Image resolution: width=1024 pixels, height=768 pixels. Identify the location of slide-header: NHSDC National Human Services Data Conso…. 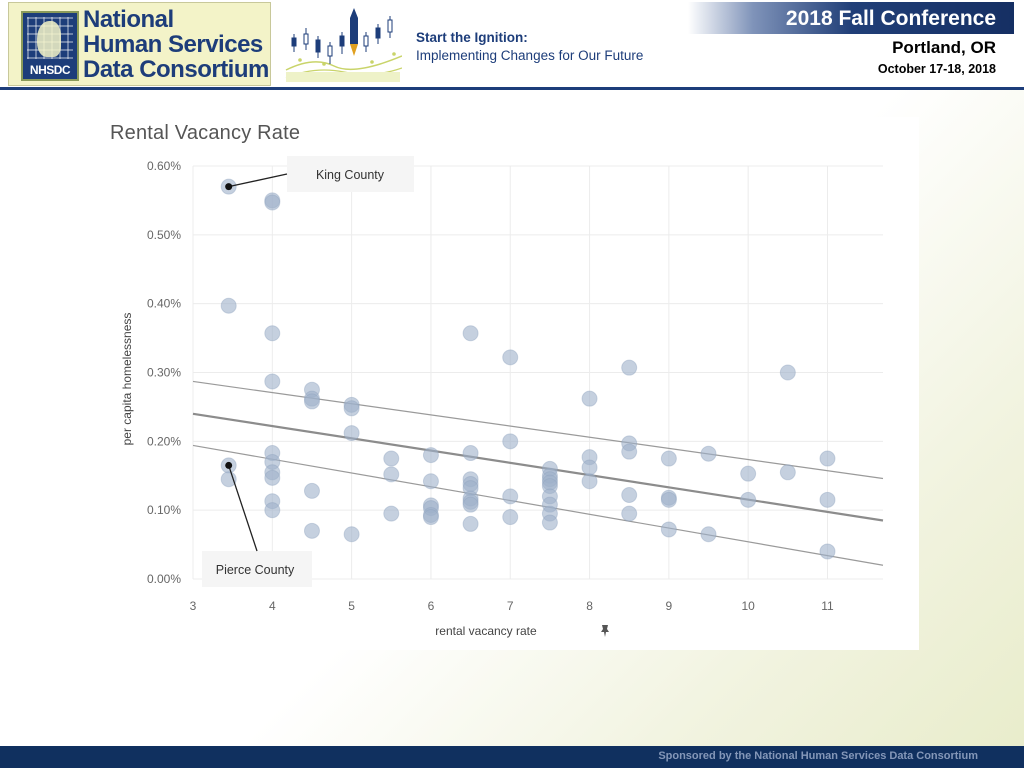
(512, 45).